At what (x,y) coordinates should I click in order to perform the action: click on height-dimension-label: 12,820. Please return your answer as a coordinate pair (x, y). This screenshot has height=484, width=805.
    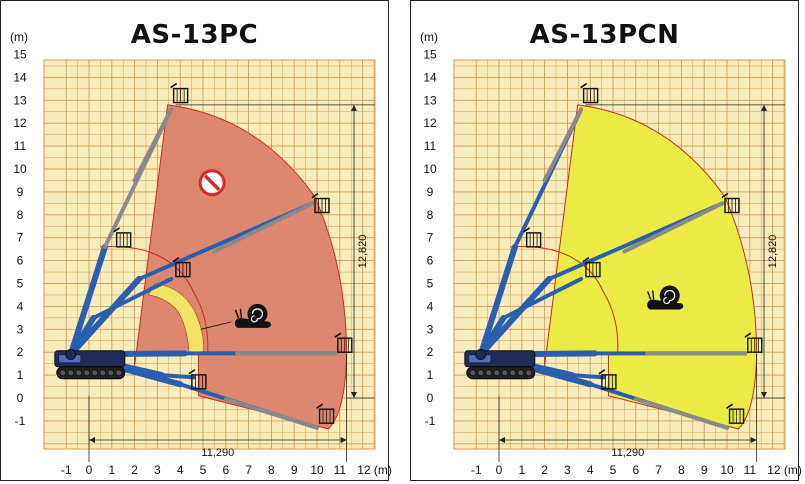
    Looking at the image, I should click on (363, 252).